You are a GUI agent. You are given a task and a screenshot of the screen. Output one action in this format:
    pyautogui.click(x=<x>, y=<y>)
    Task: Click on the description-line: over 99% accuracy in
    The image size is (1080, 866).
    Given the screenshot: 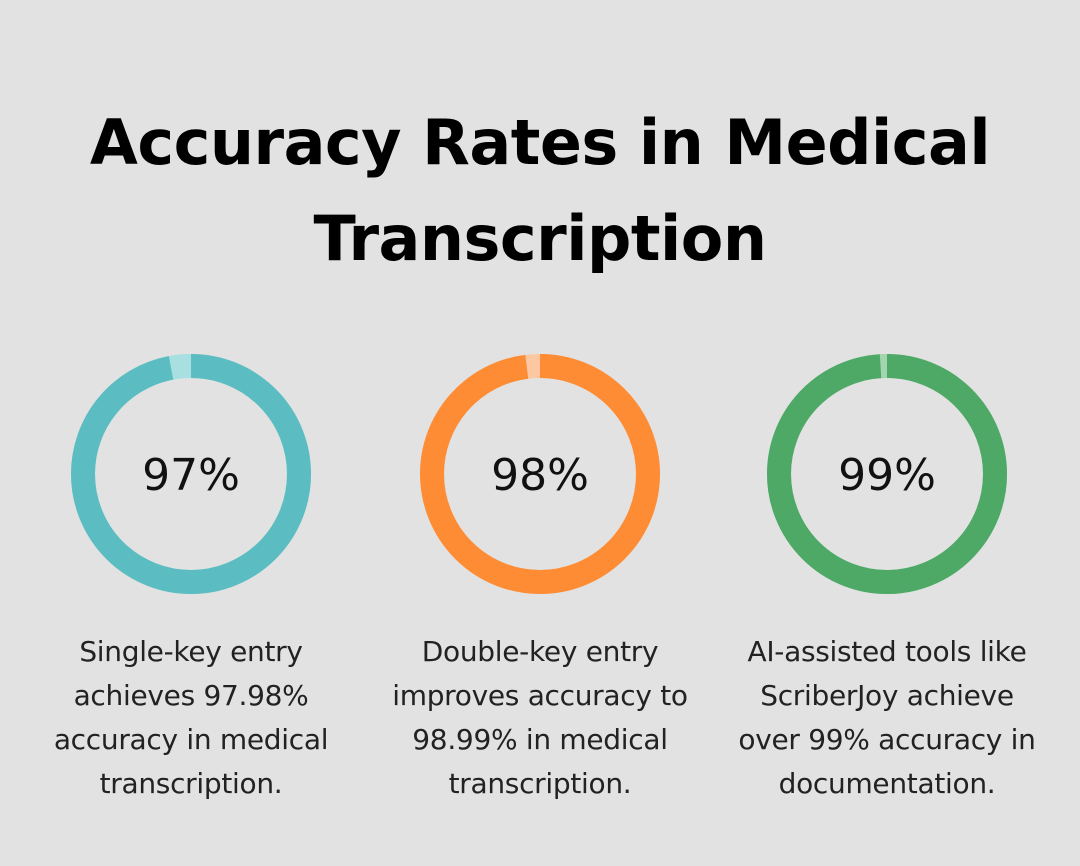 What is the action you would take?
    pyautogui.click(x=887, y=739)
    